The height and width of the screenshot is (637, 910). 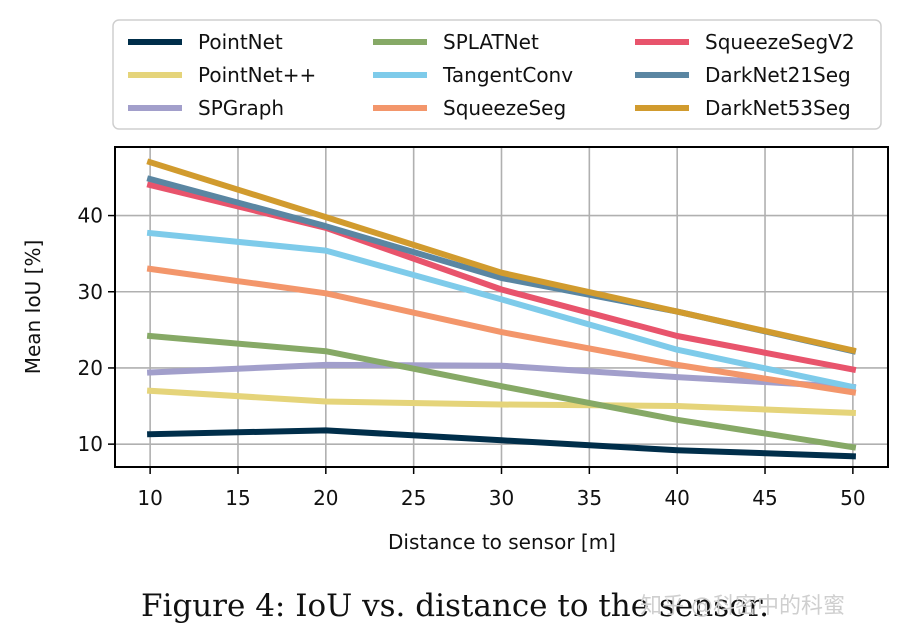 I want to click on series-line-pointnet-, so click(x=501, y=402).